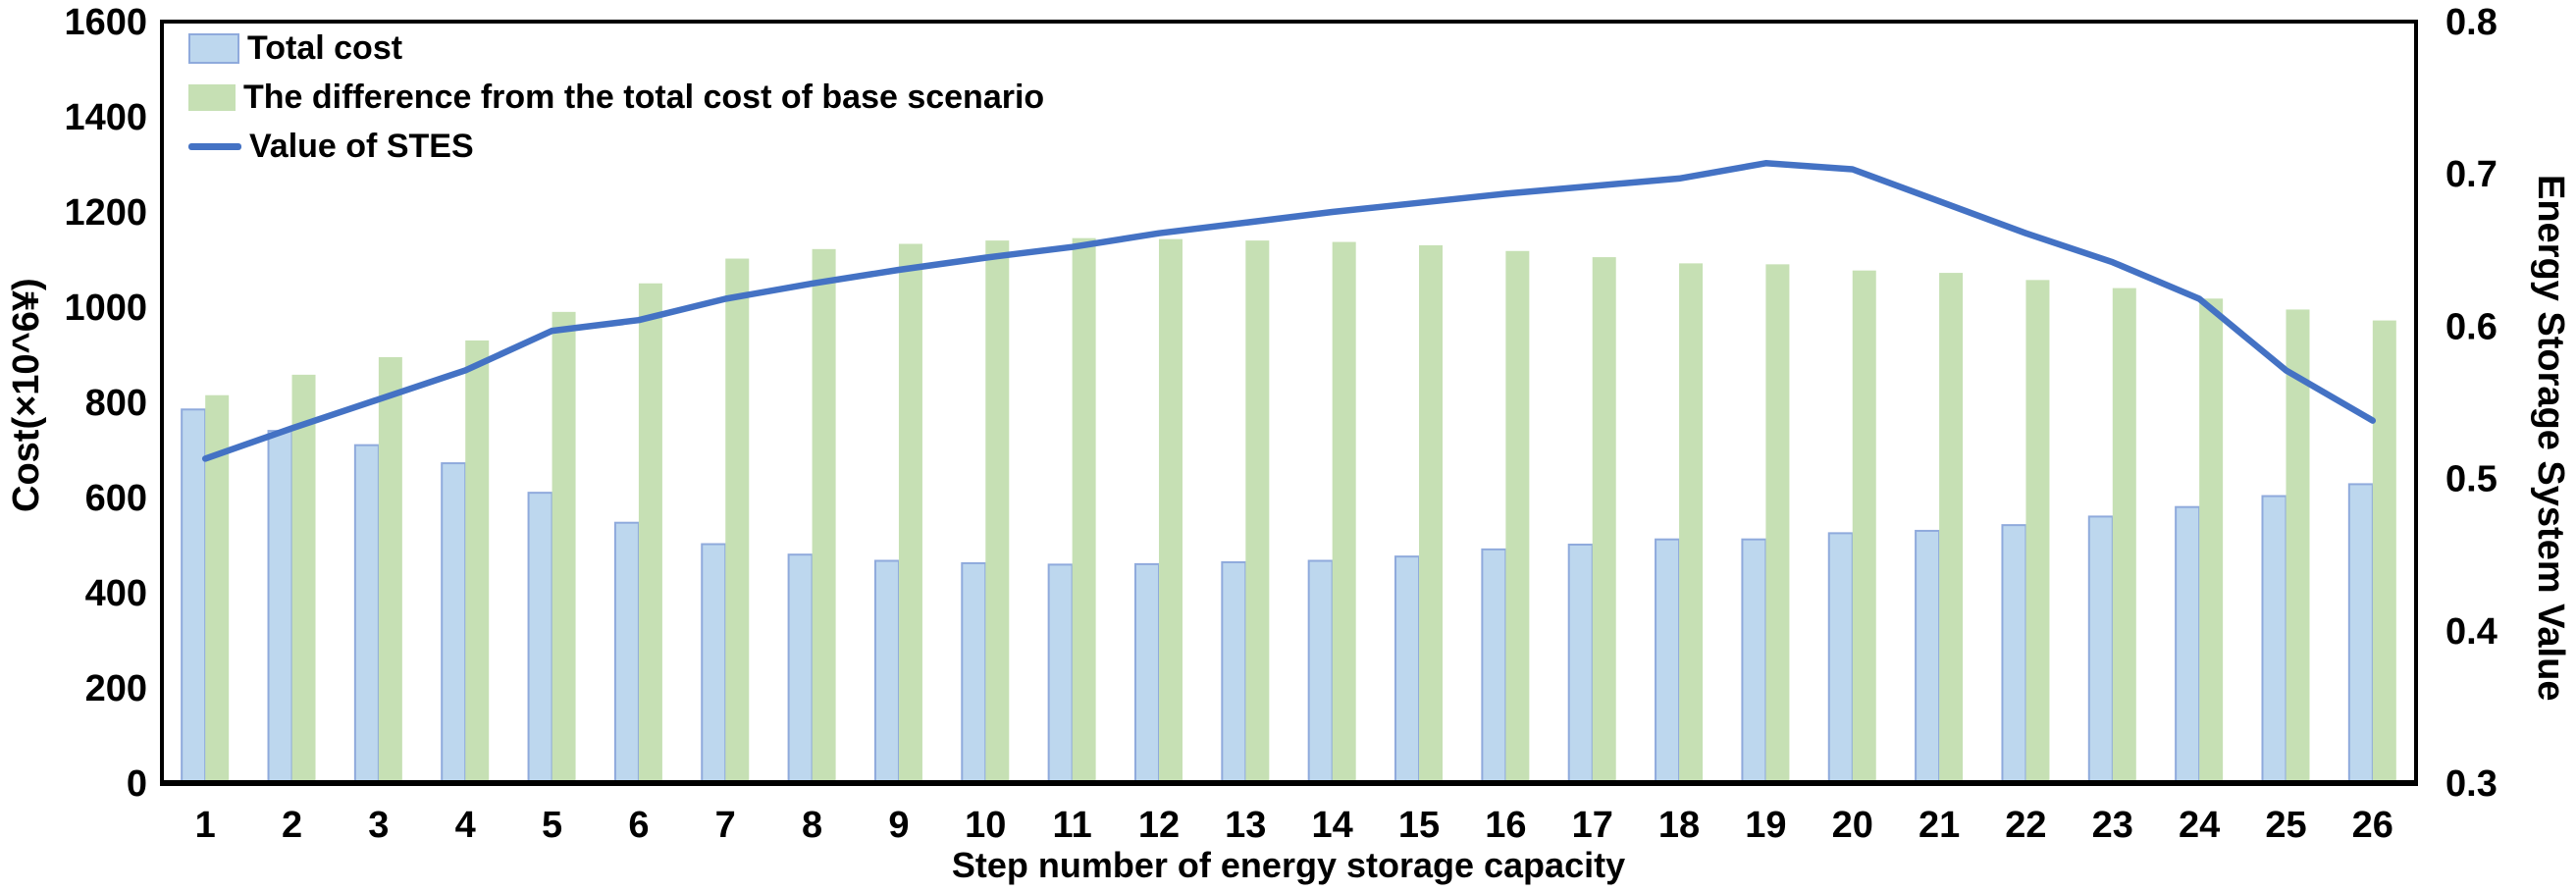 Image resolution: width=2576 pixels, height=892 pixels. I want to click on x-tick-label: 25, so click(2285, 826).